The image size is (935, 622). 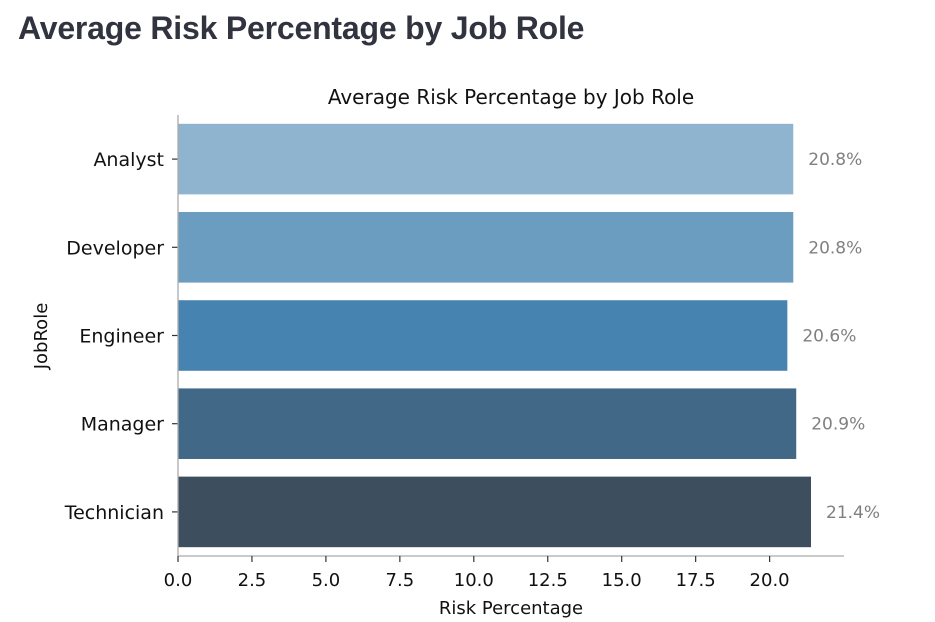 I want to click on bar-technician, so click(x=495, y=512).